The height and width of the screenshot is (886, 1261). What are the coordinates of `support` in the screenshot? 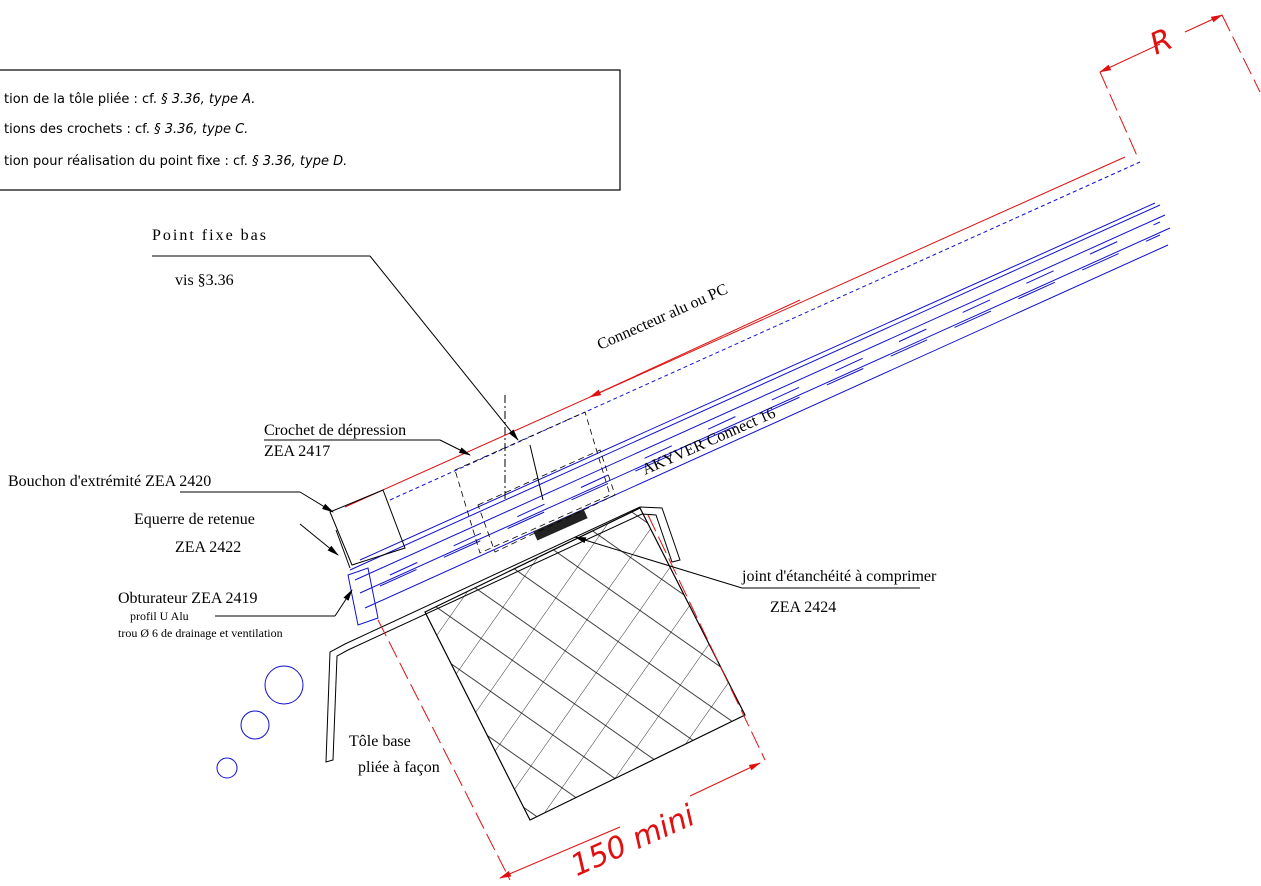 It's located at (585, 664).